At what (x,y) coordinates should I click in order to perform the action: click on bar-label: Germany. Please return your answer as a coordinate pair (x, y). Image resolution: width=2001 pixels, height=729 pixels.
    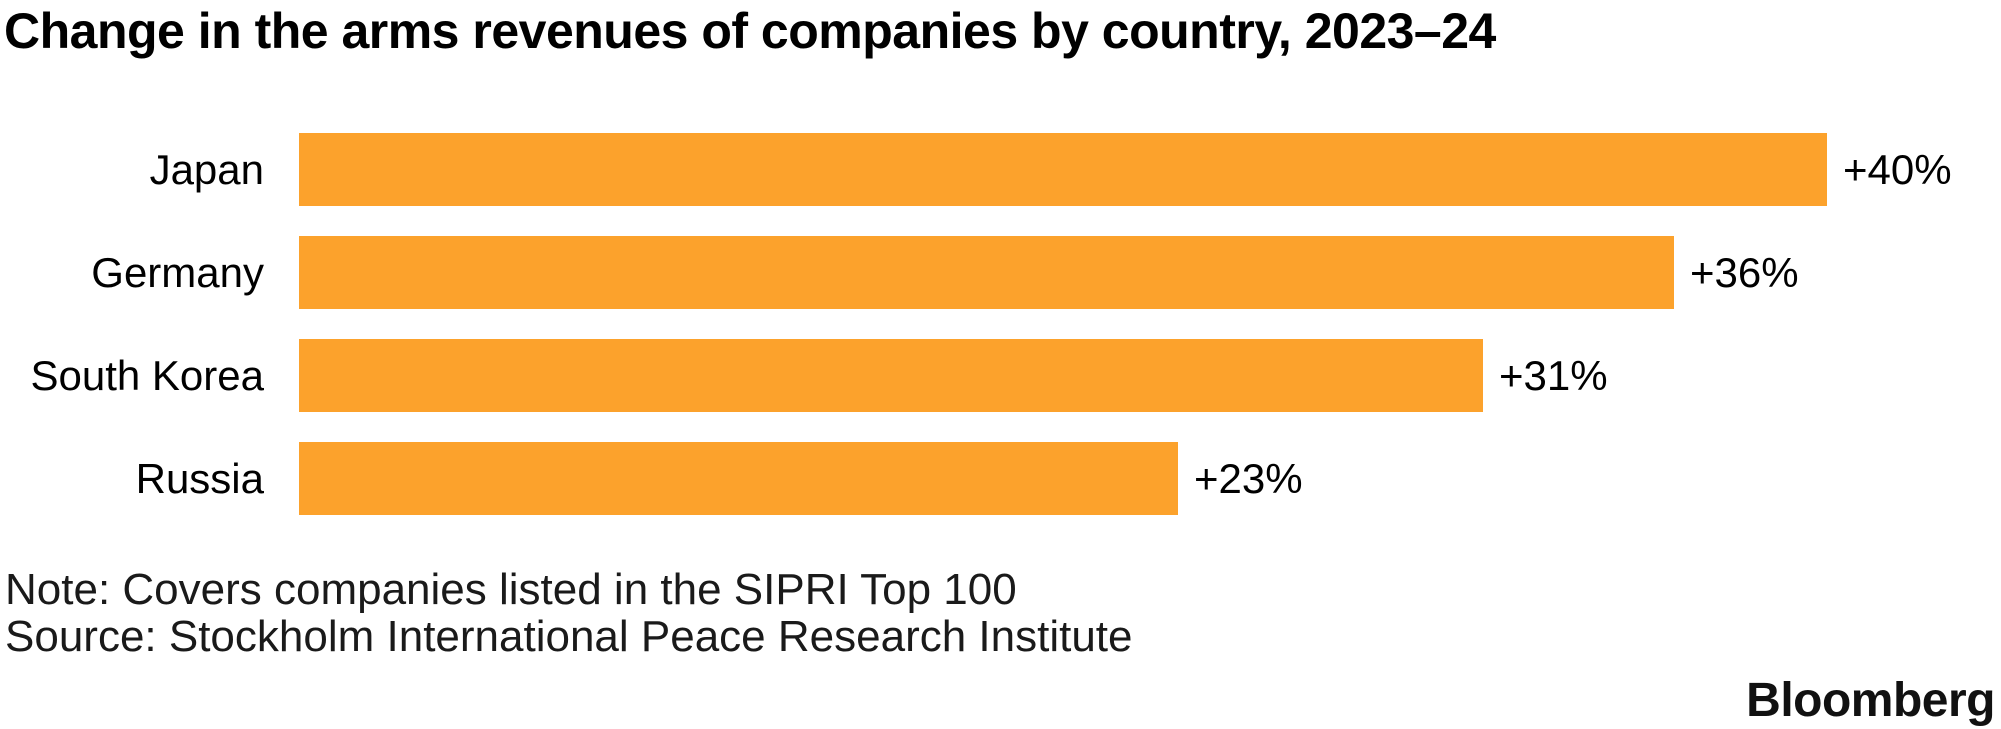
    Looking at the image, I should click on (177, 272).